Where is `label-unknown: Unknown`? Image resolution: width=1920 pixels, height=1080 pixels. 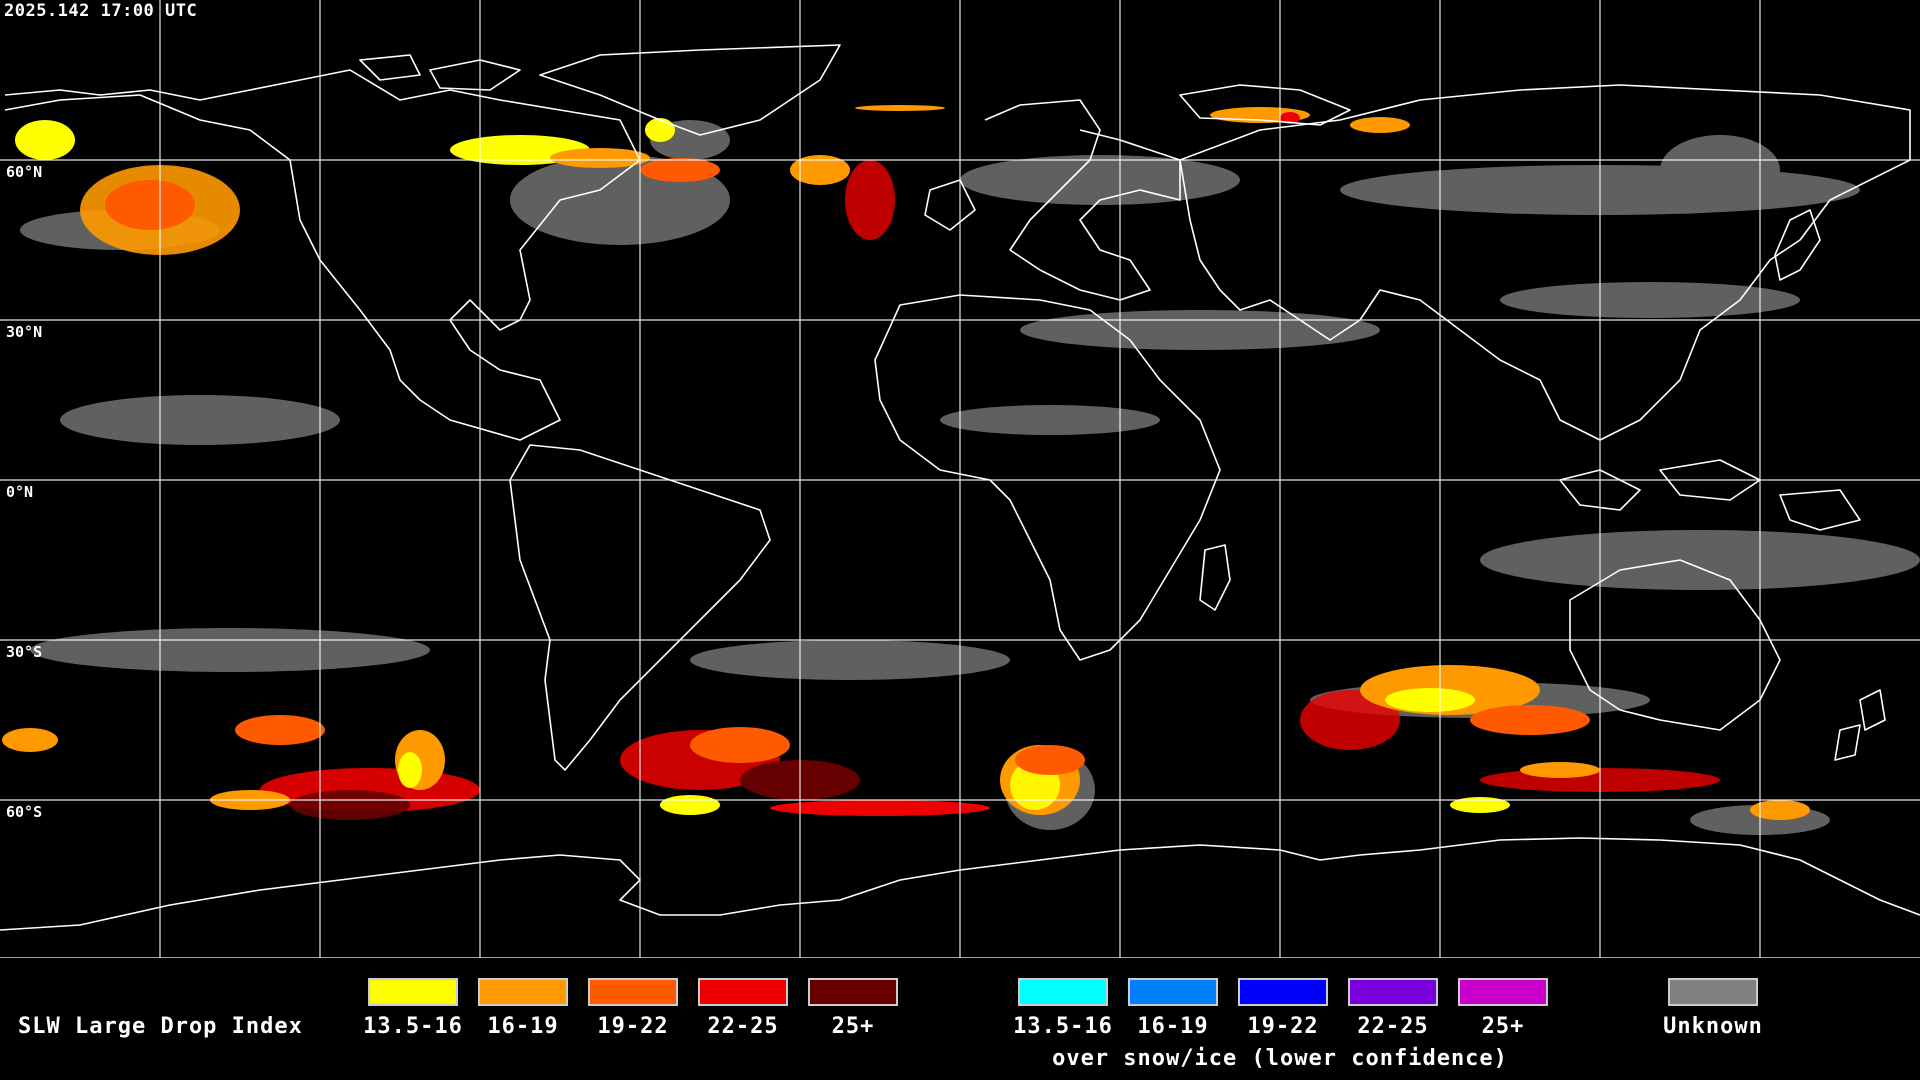
label-unknown: Unknown is located at coordinates (1713, 1026).